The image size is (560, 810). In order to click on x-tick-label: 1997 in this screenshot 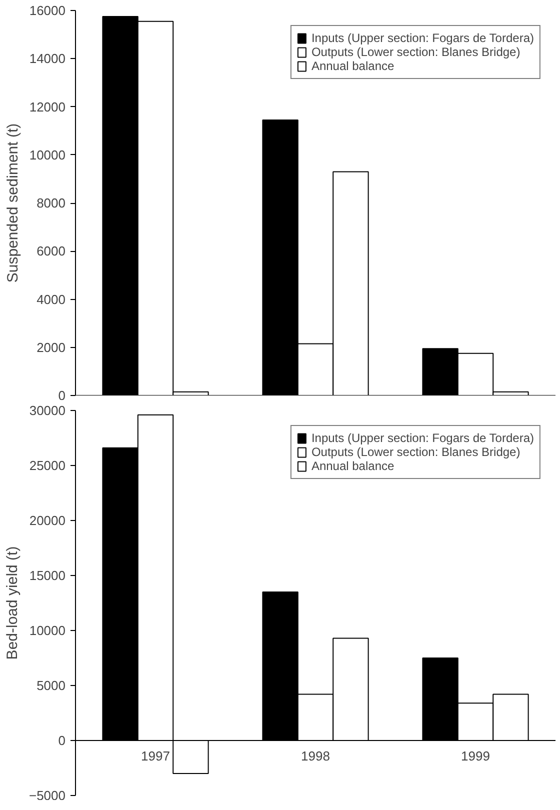, I will do `click(155, 756)`.